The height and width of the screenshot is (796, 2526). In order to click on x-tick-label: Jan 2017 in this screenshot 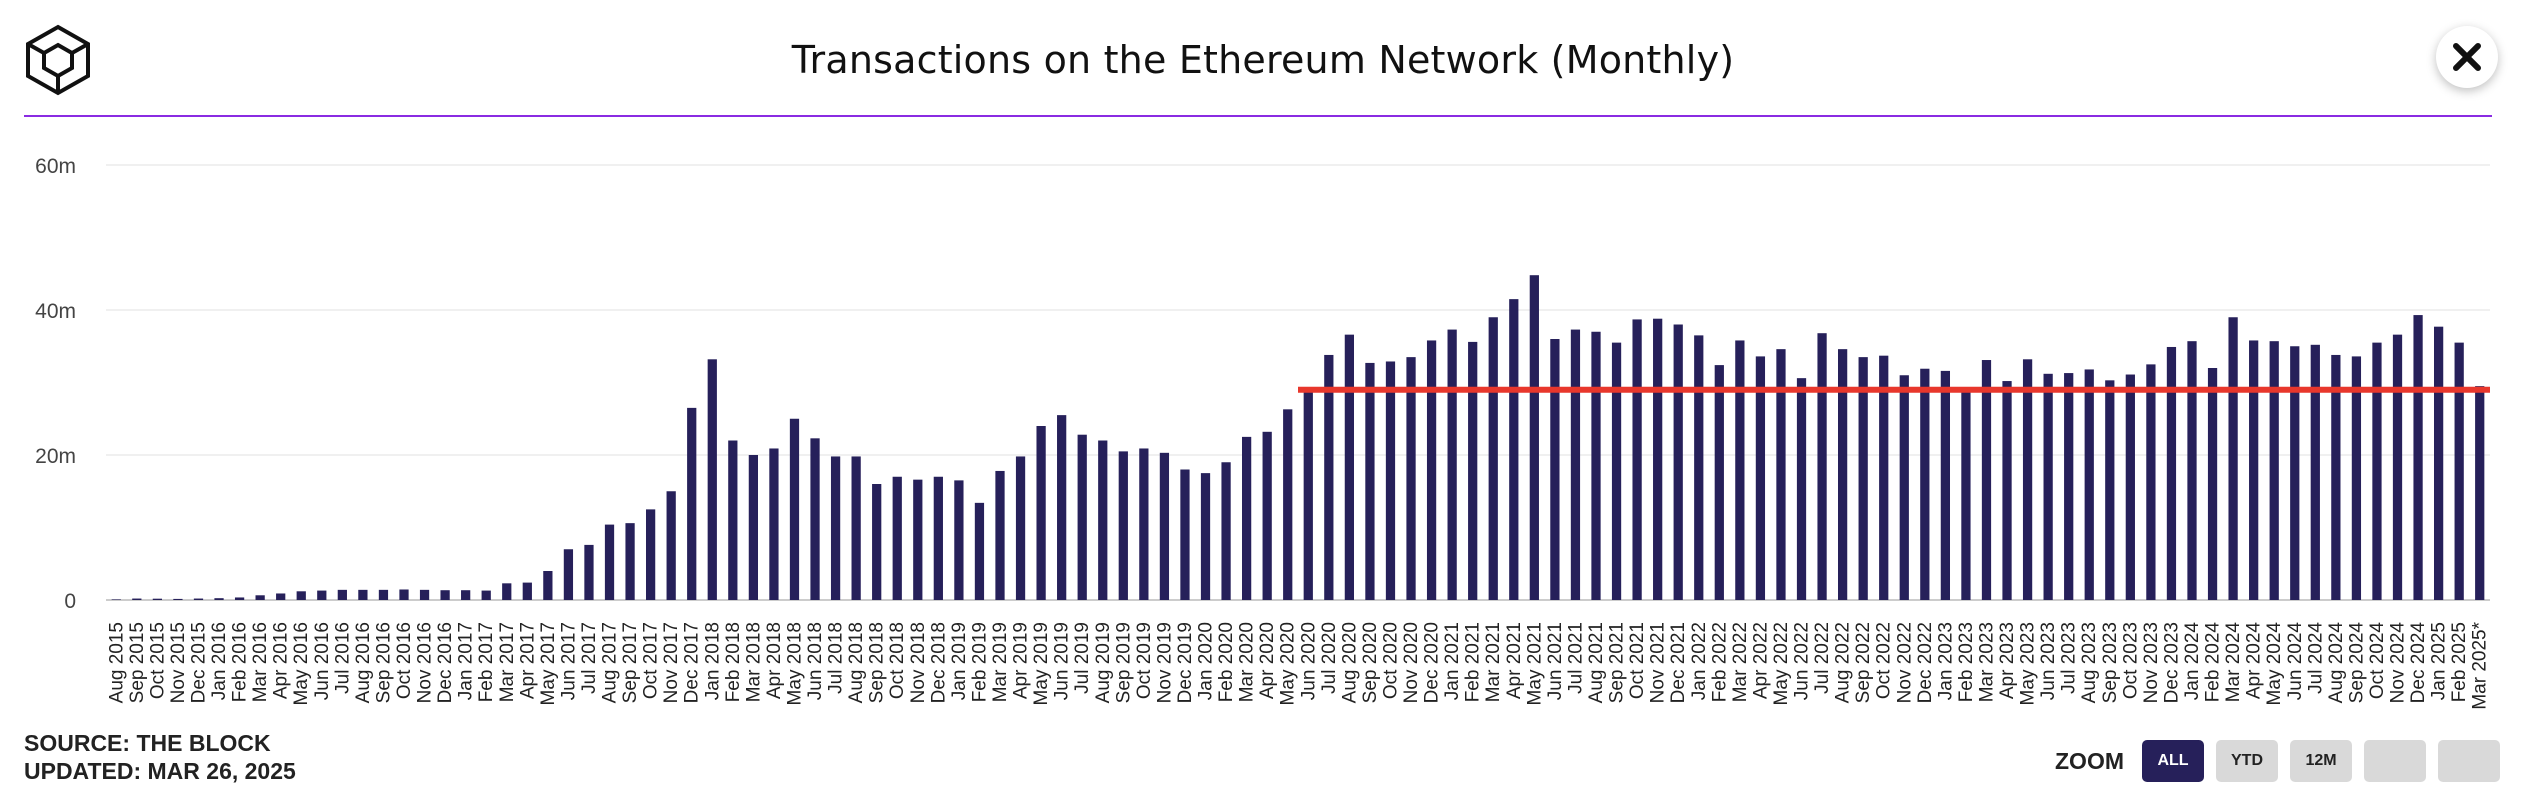, I will do `click(466, 661)`.